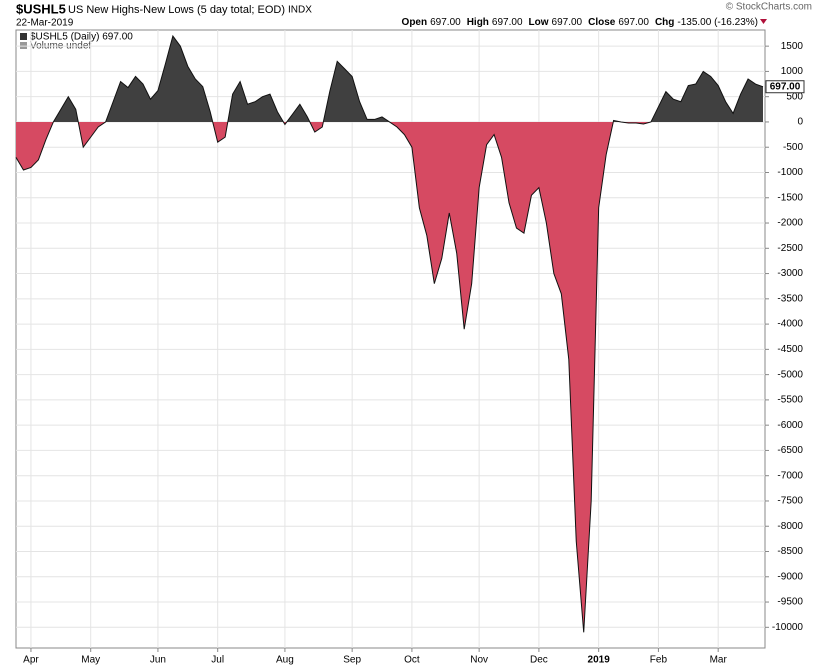 The image size is (820, 668). What do you see at coordinates (790, 576) in the screenshot?
I see `y-tick-label: -9000` at bounding box center [790, 576].